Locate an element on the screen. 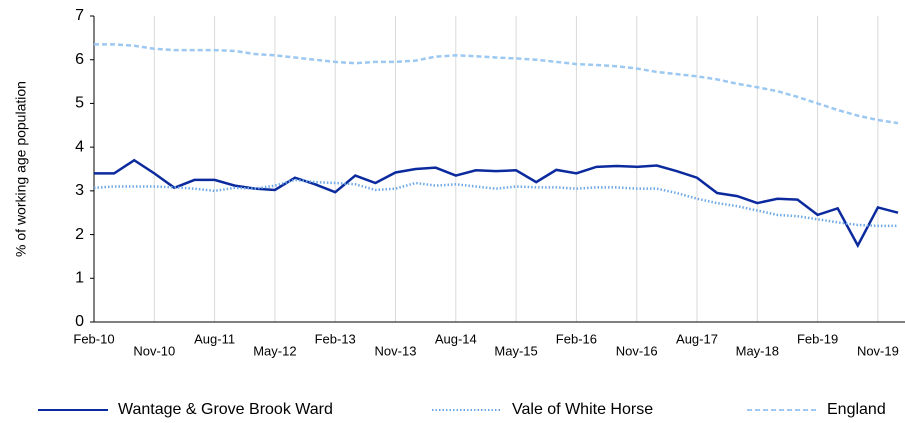 The width and height of the screenshot is (905, 423). x-tick-label: Aug-17 is located at coordinates (697, 338).